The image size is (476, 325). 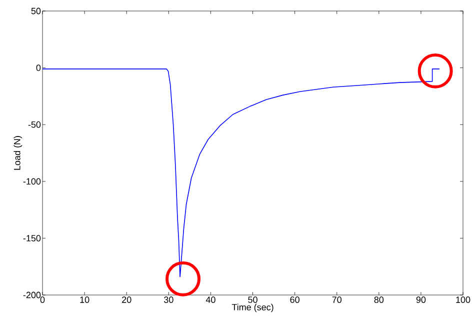 I want to click on y-axis-title: Load (N), so click(x=18, y=153).